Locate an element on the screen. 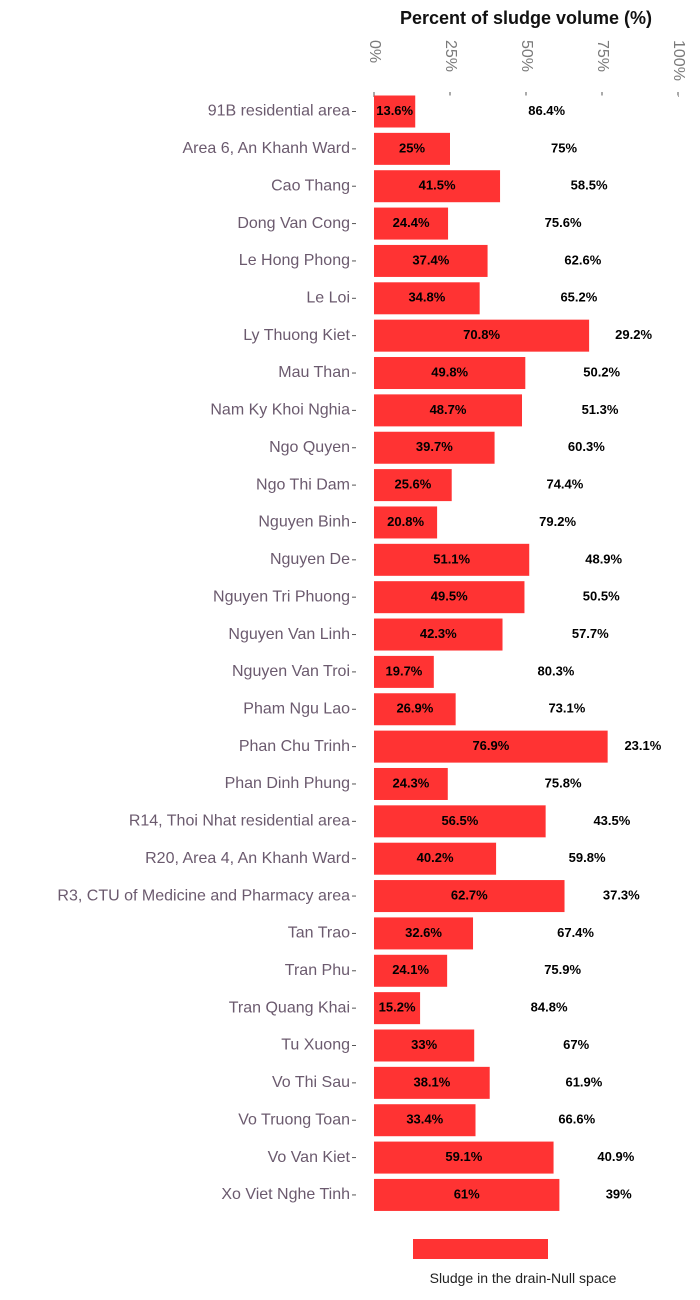 The image size is (700, 1300). value-label-sludge: 13.6% is located at coordinates (394, 110).